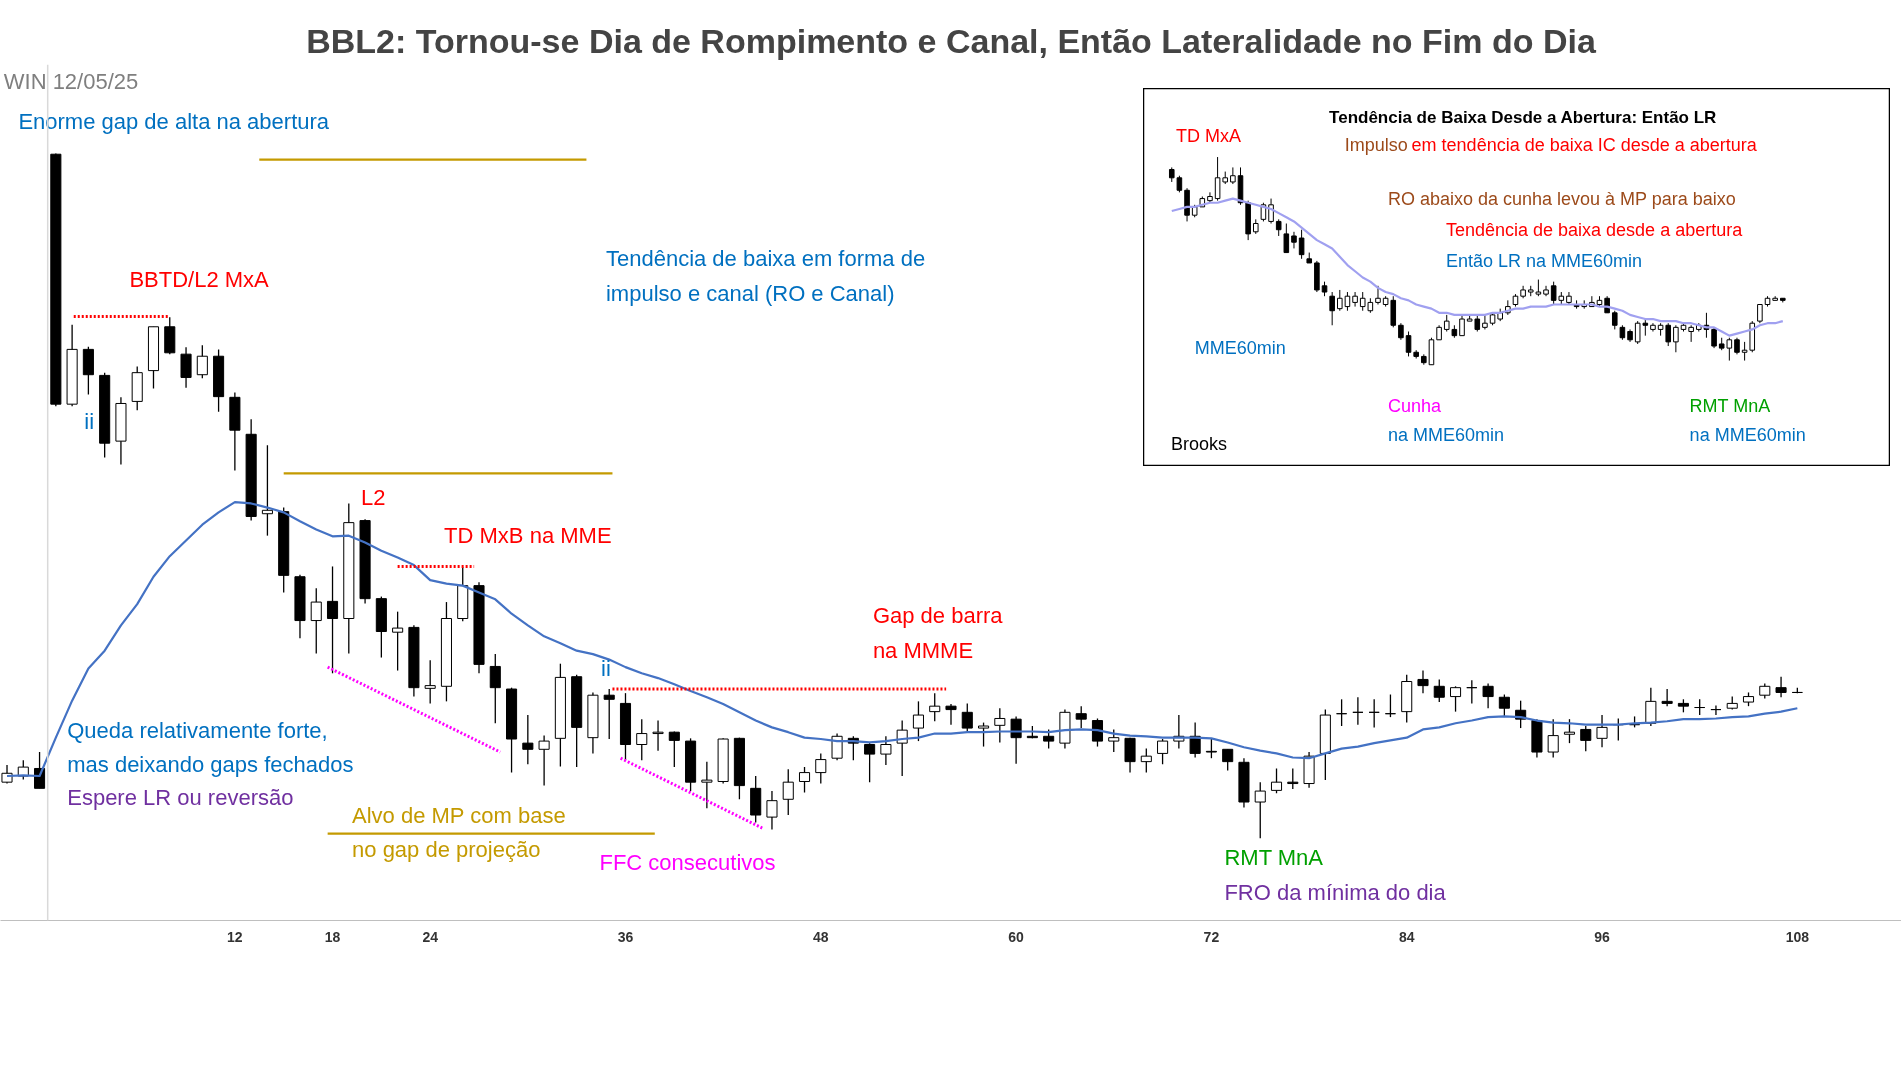 The image size is (1901, 1069). I want to click on annotation: RMT MnA, so click(1730, 406).